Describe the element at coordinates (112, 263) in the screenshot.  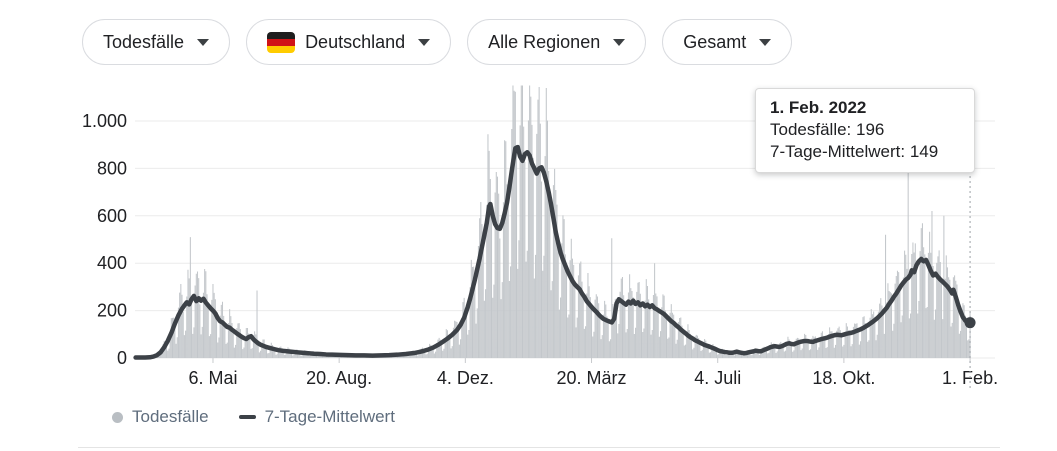
I see `svg-text: 400` at that location.